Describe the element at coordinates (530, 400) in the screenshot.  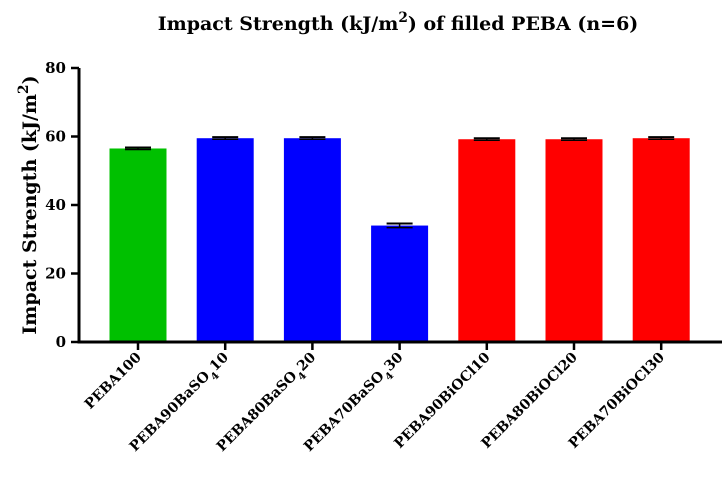
I see `x-tick-label: PEBA80BiOCl20` at that location.